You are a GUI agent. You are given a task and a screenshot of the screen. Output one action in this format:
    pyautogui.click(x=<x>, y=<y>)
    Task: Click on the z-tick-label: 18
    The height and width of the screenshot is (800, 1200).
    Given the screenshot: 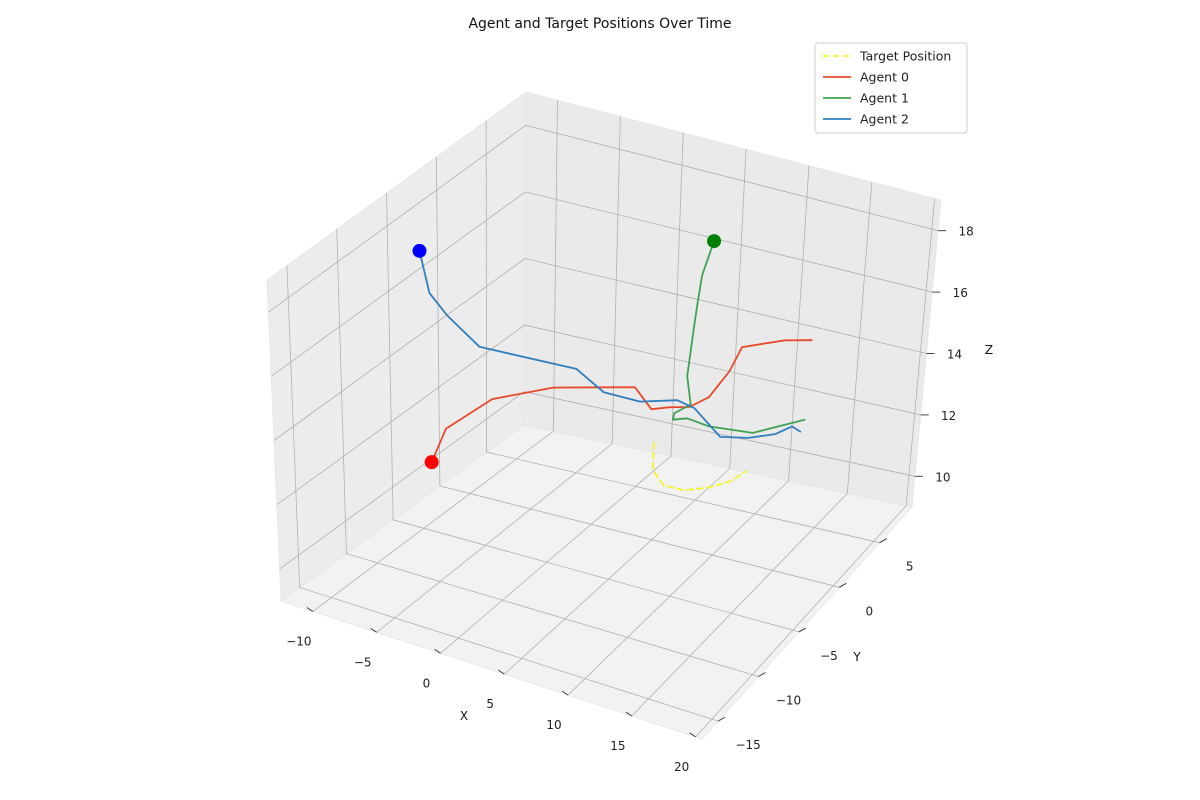 What is the action you would take?
    pyautogui.click(x=965, y=232)
    